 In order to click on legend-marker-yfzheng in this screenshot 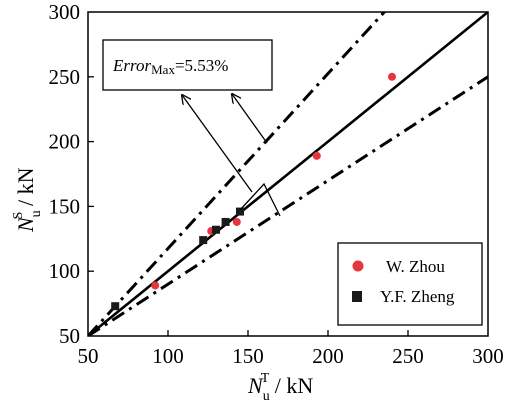, I will do `click(357, 296)`.